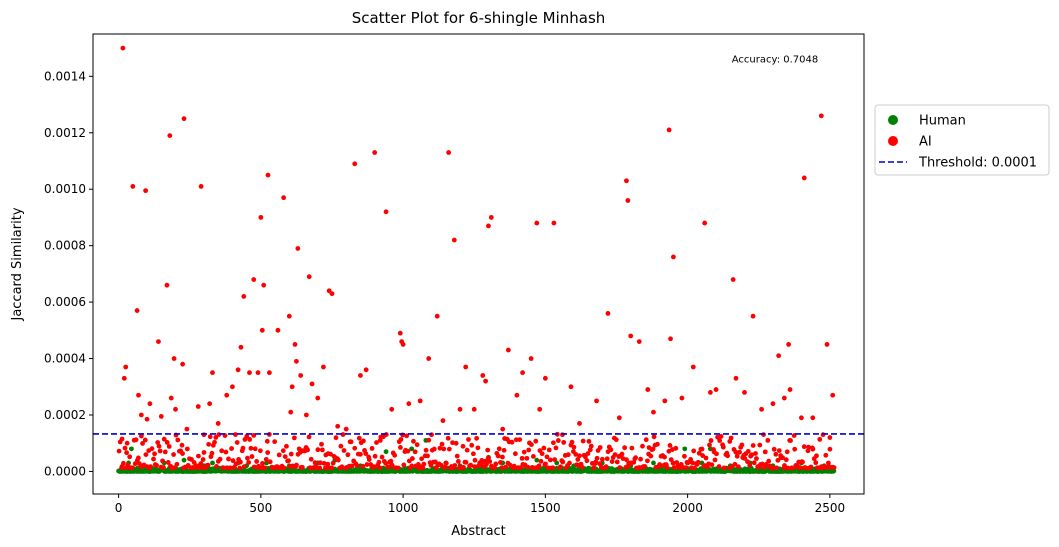  I want to click on y-tick-label: 0.0006, so click(65, 302).